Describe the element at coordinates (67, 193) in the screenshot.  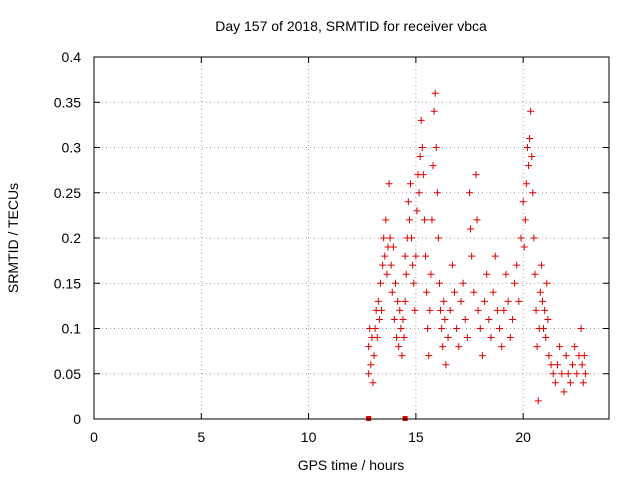
I see `y-tick-label: 0.25` at that location.